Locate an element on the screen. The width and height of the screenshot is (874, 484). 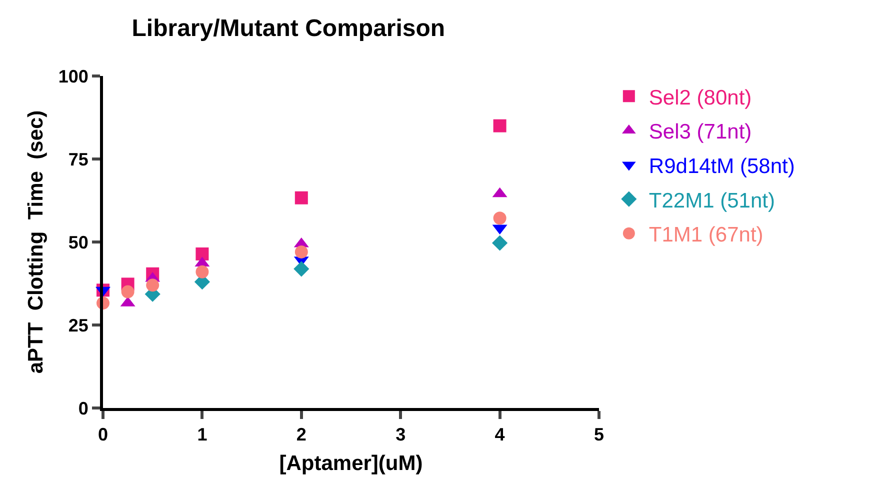
legend-label: Sel2 (80nt) is located at coordinates (700, 98).